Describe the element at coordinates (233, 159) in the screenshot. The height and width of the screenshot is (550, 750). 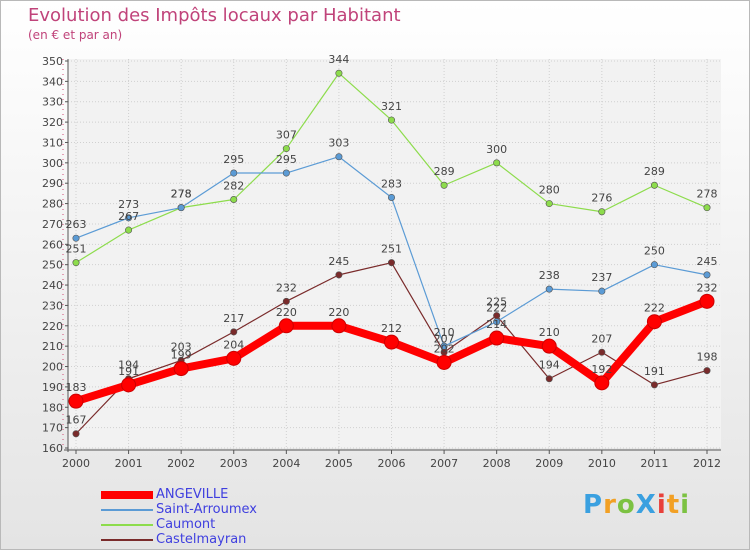
I see `data-label: 295` at that location.